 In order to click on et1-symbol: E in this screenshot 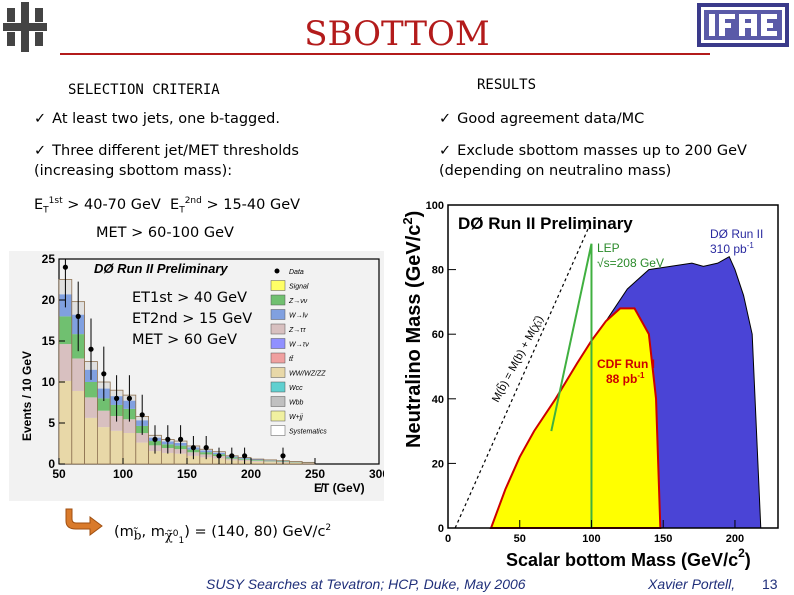, I will do `click(39, 204)`.